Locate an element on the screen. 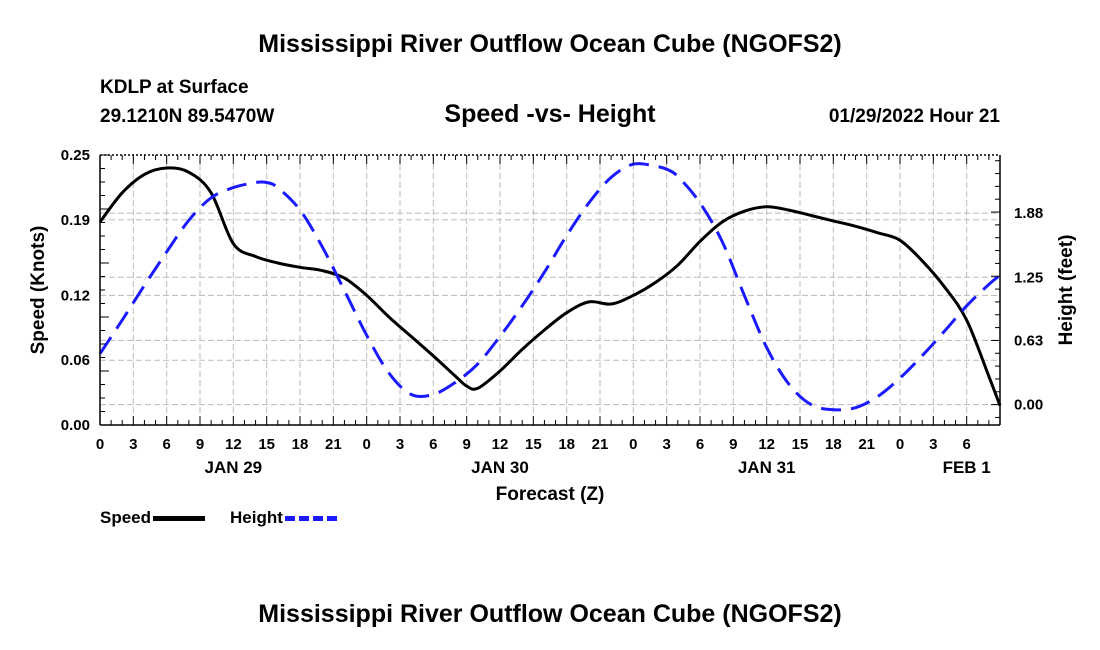 The image size is (1100, 650). y2-tick-label: 0.00 is located at coordinates (1028, 405).